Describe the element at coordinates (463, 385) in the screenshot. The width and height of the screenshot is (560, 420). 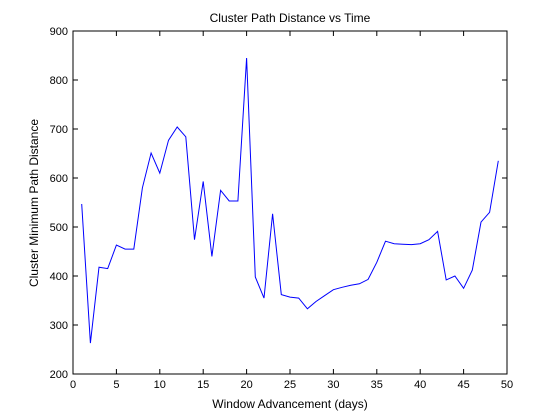
I see `x-tick-label: 45` at that location.